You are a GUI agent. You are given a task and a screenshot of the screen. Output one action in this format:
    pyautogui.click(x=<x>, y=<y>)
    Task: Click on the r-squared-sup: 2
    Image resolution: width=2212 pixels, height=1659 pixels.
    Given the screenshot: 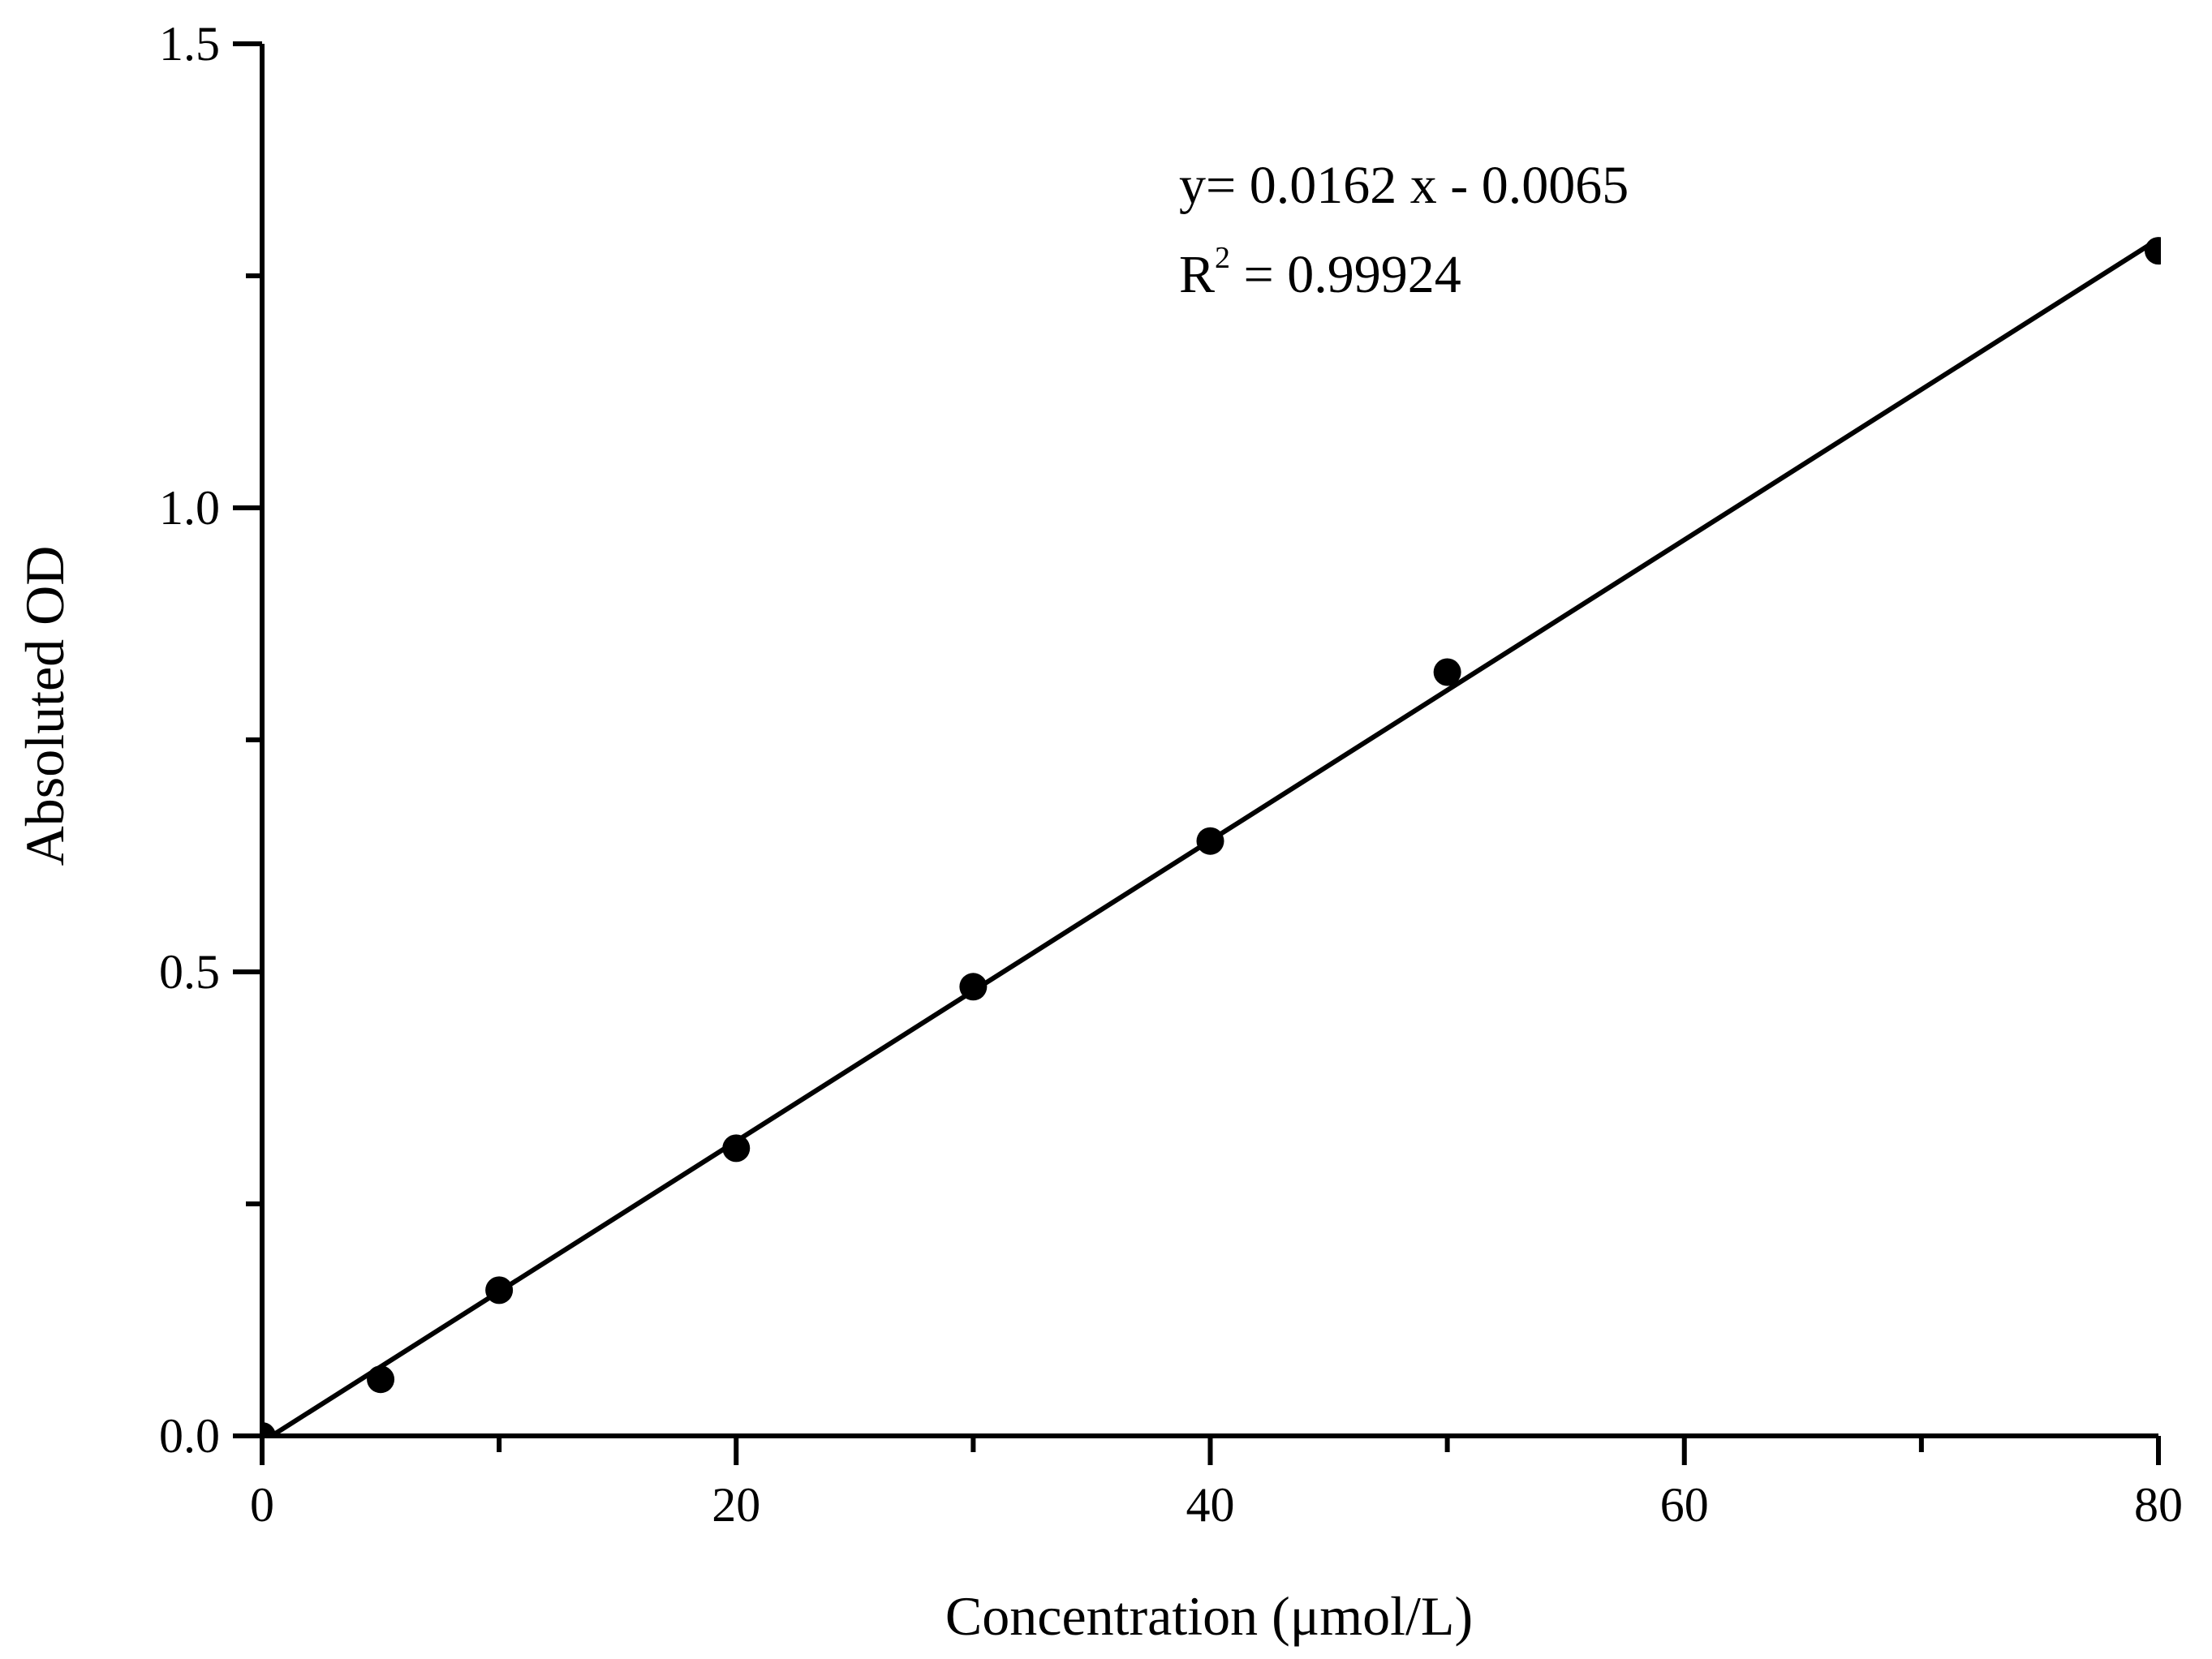 What is the action you would take?
    pyautogui.click(x=1222, y=258)
    